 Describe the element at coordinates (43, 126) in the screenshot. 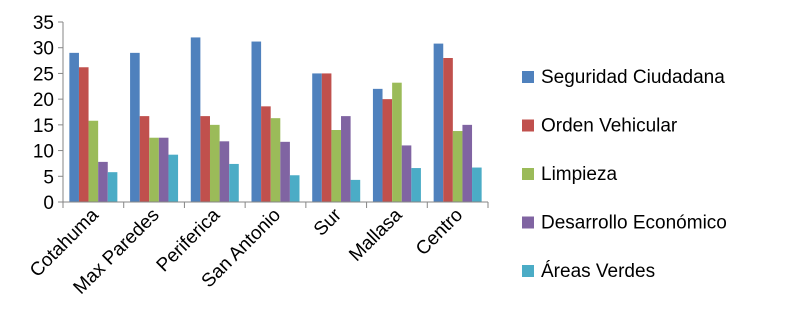

I see `y-tick-label: 15` at that location.